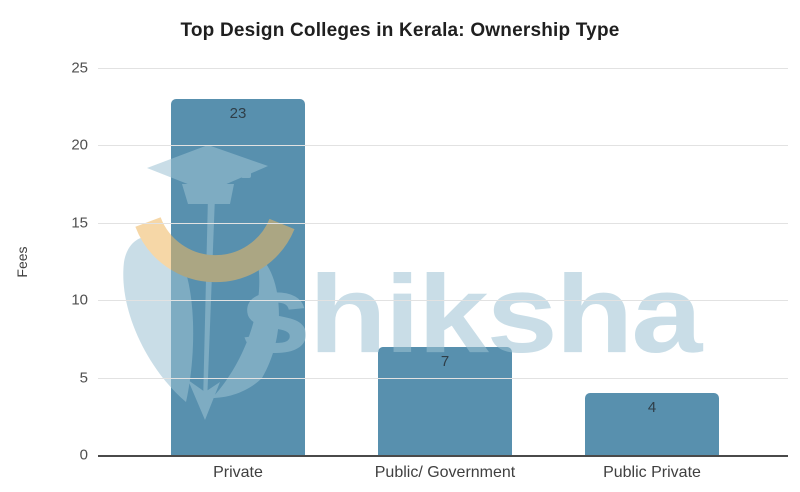  What do you see at coordinates (79, 68) in the screenshot?
I see `y-tick-label-25: 25` at bounding box center [79, 68].